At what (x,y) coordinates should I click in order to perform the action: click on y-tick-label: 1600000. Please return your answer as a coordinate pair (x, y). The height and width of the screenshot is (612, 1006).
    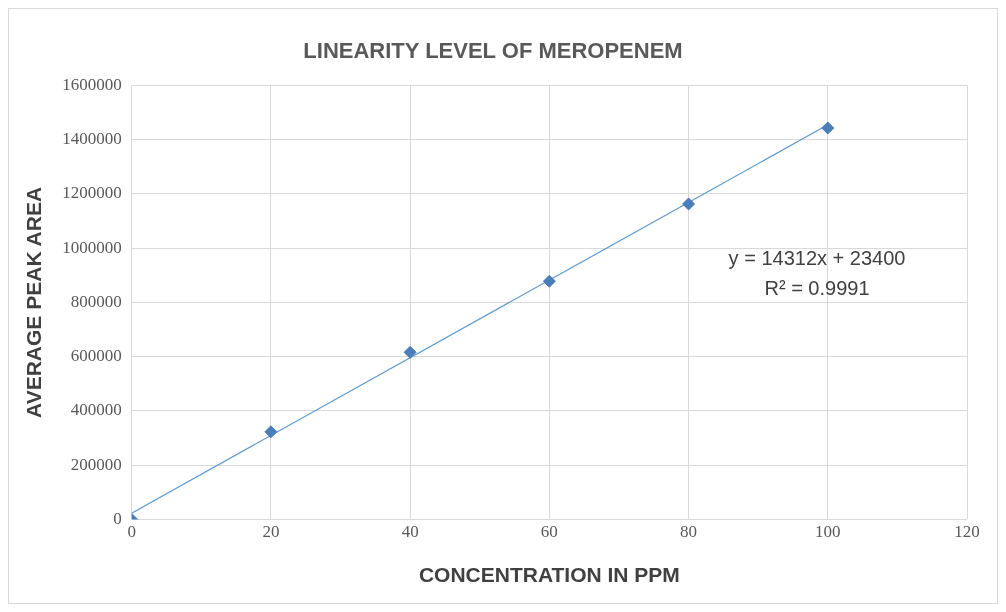
    Looking at the image, I should click on (92, 84).